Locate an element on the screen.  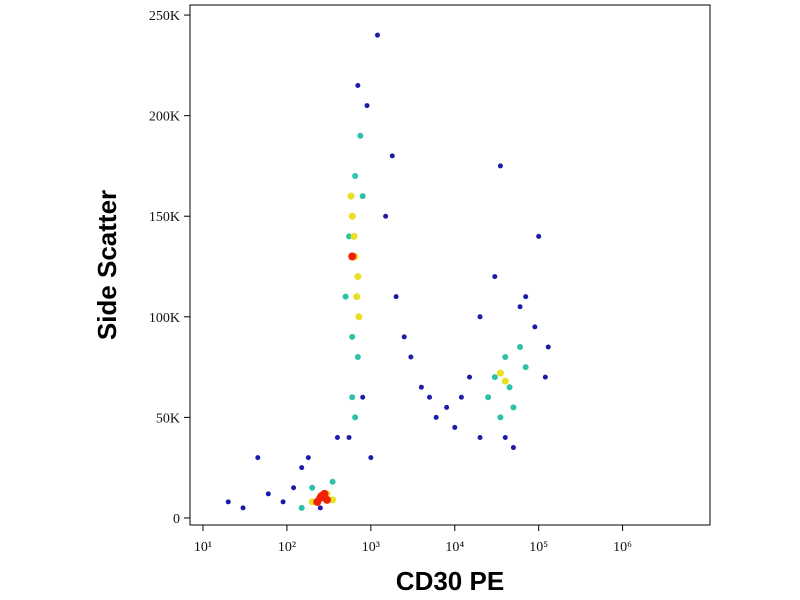
y-axis-title: Side Scatter is located at coordinates (107, 265).